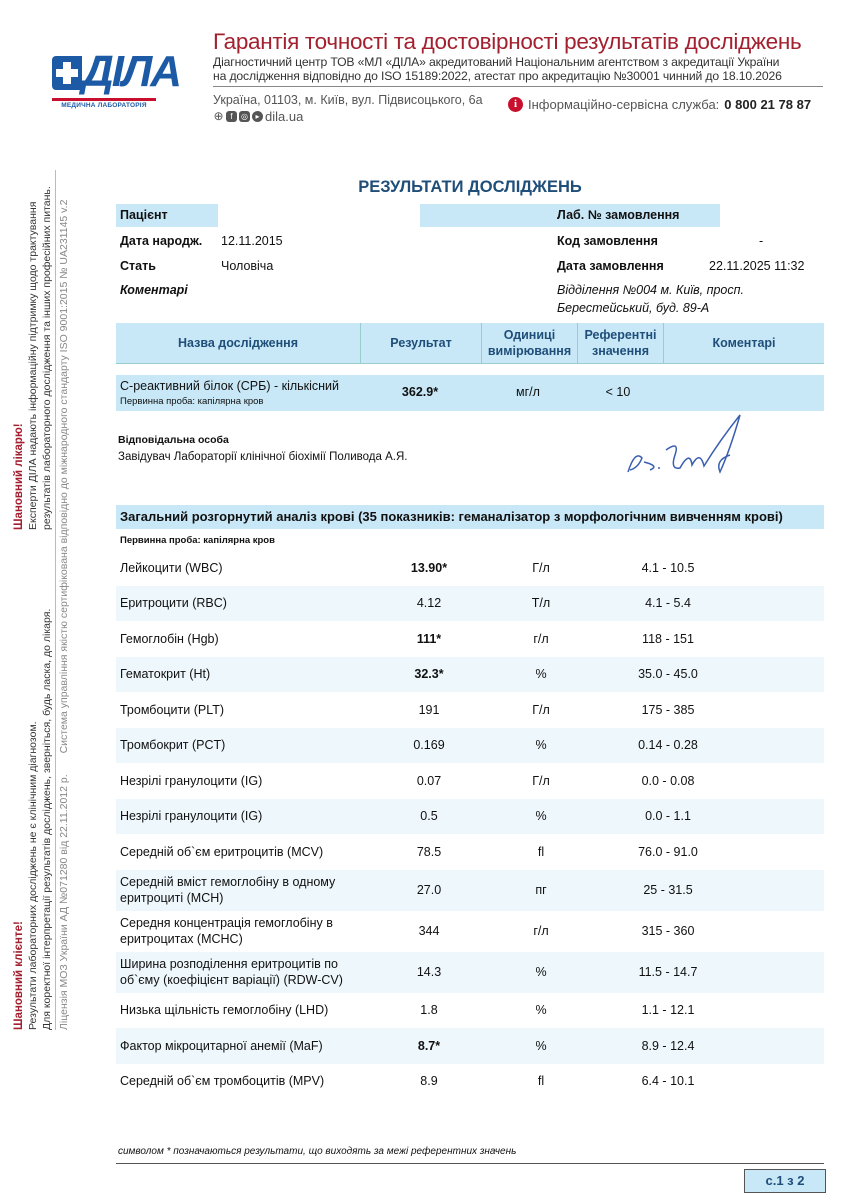  Describe the element at coordinates (470, 674) in the screenshot. I see `table-row: Гематокрит (Ht) 32.3*% 35.0 - 45.0` at that location.